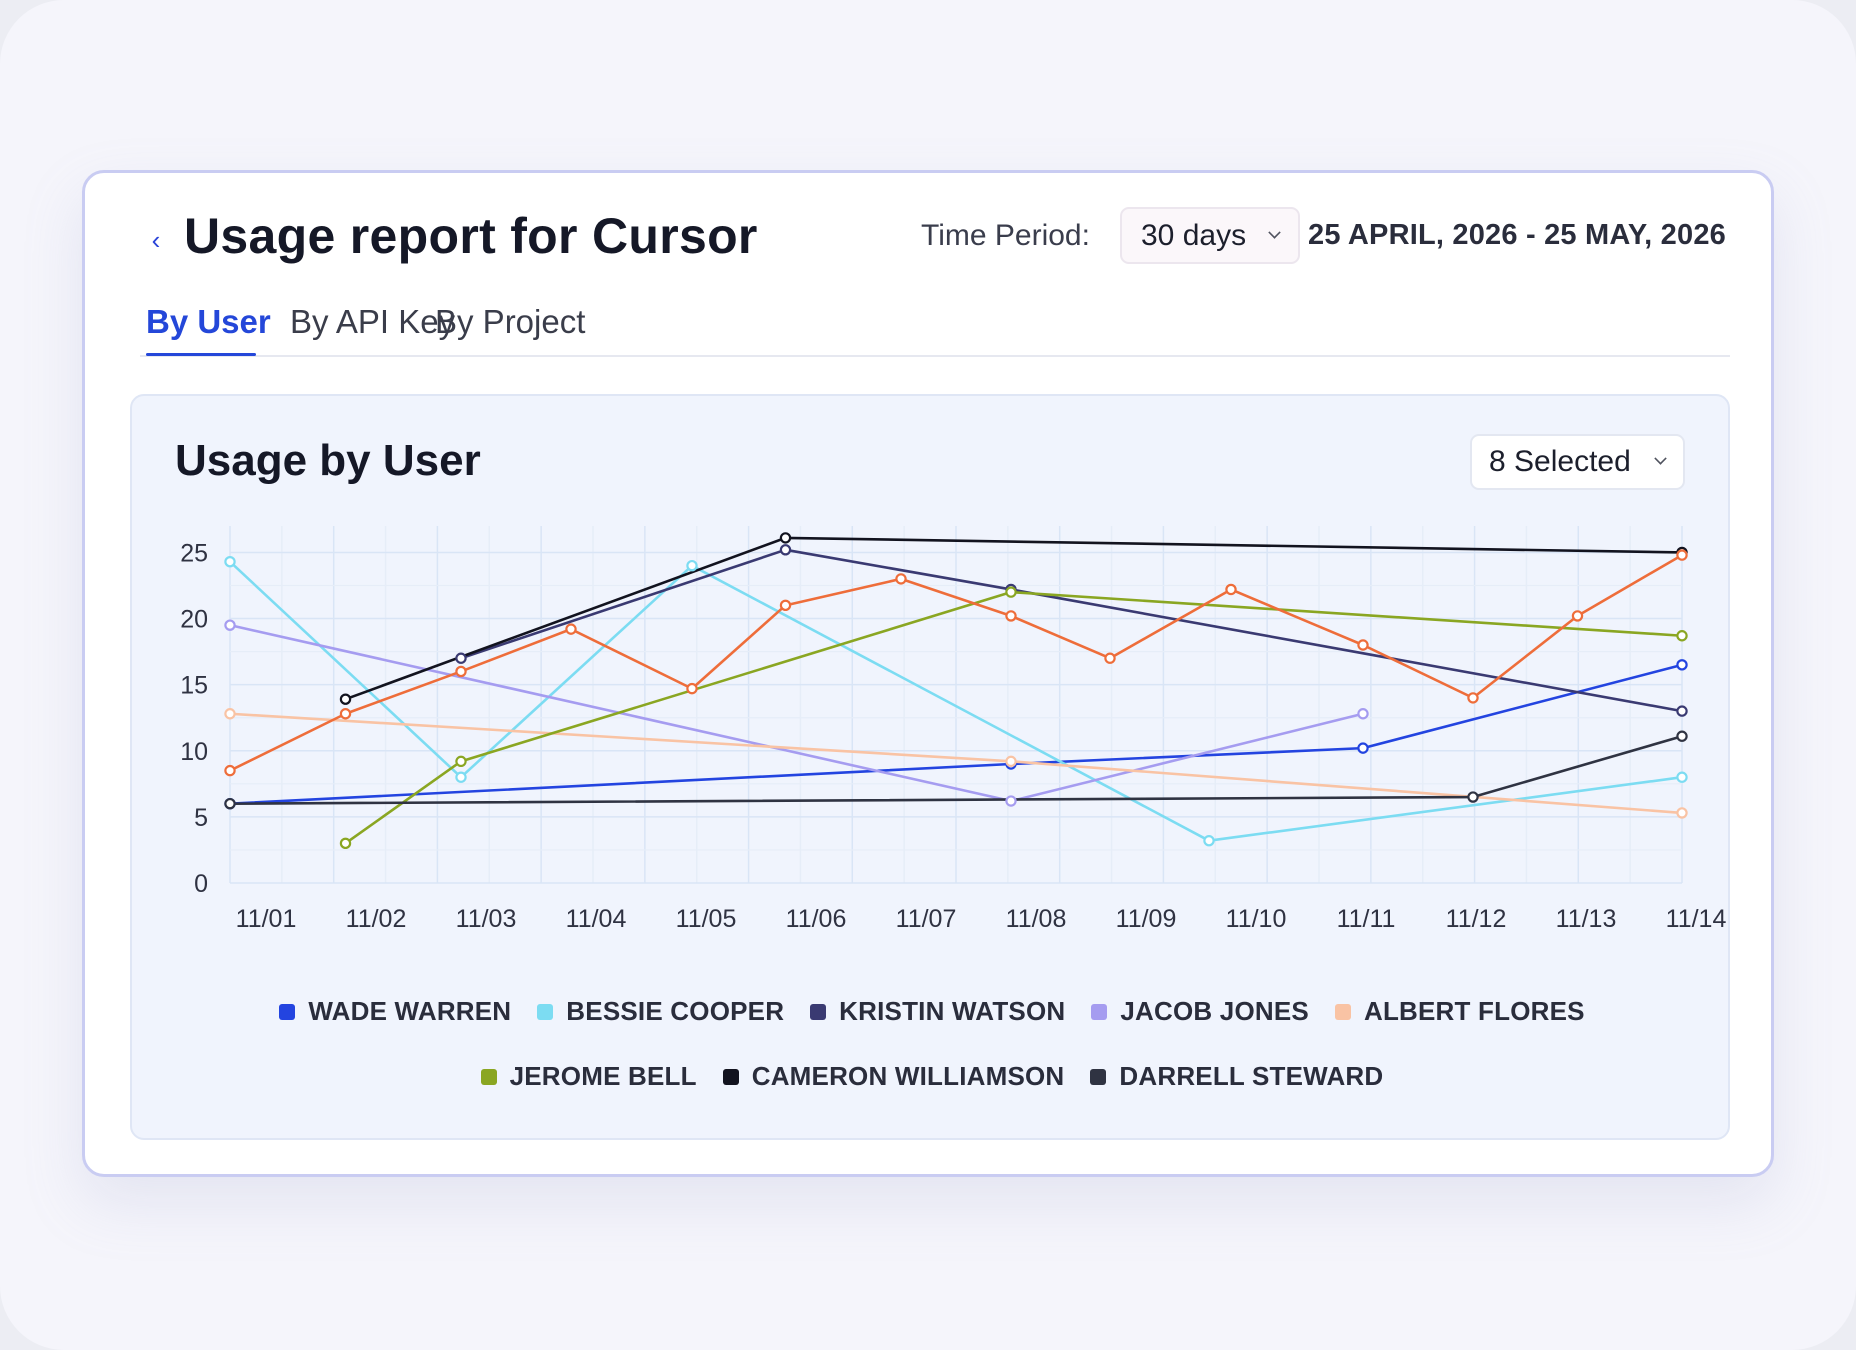 This screenshot has height=1350, width=1856. What do you see at coordinates (1071, 630) in the screenshot?
I see `series-line-kristin-watson` at bounding box center [1071, 630].